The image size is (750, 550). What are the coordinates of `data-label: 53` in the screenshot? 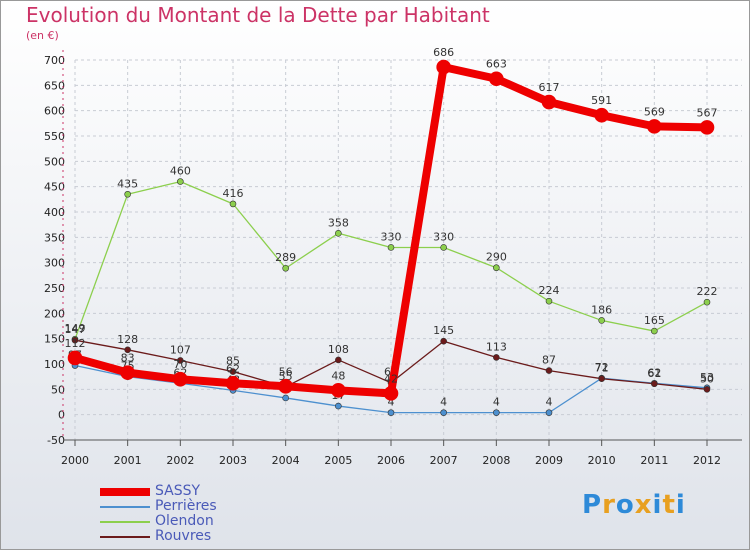 It's located at (707, 377).